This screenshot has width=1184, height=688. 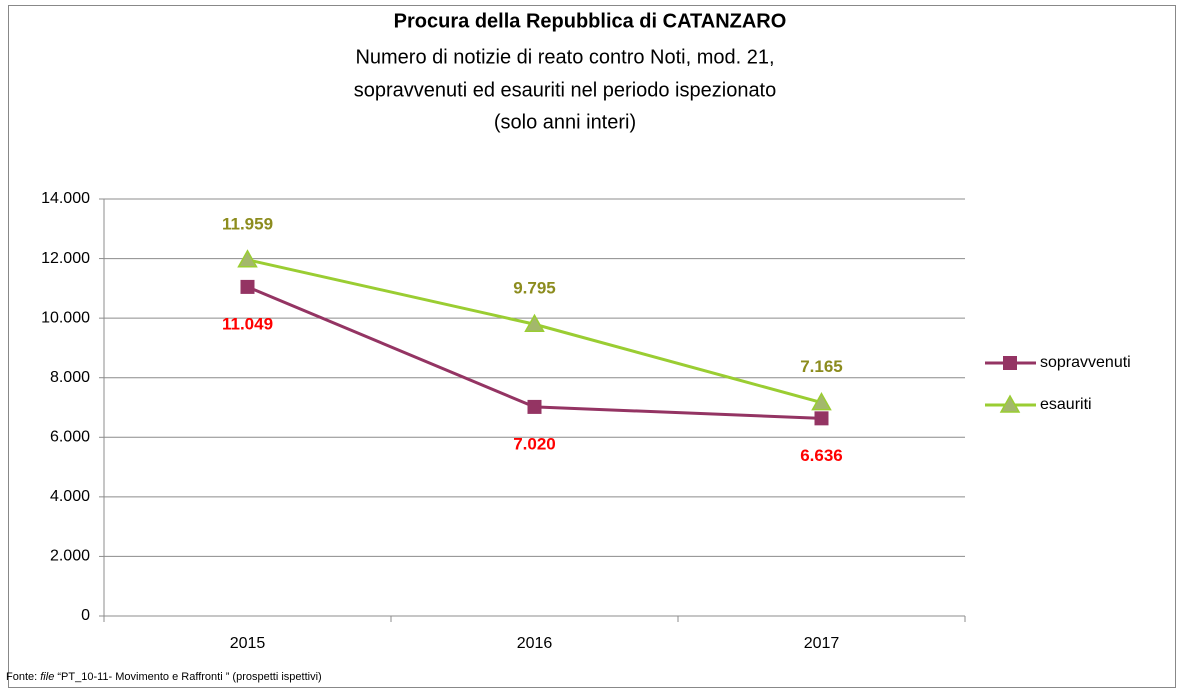 I want to click on data-label: 6.636, so click(x=821, y=455).